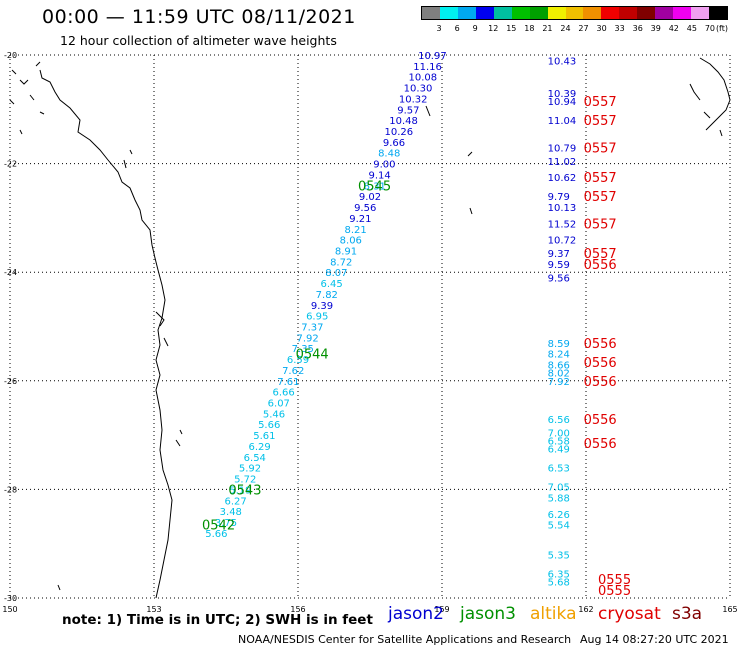 The image size is (740, 650). What do you see at coordinates (559, 420) in the screenshot?
I see `wave-height-value: 6.56` at bounding box center [559, 420].